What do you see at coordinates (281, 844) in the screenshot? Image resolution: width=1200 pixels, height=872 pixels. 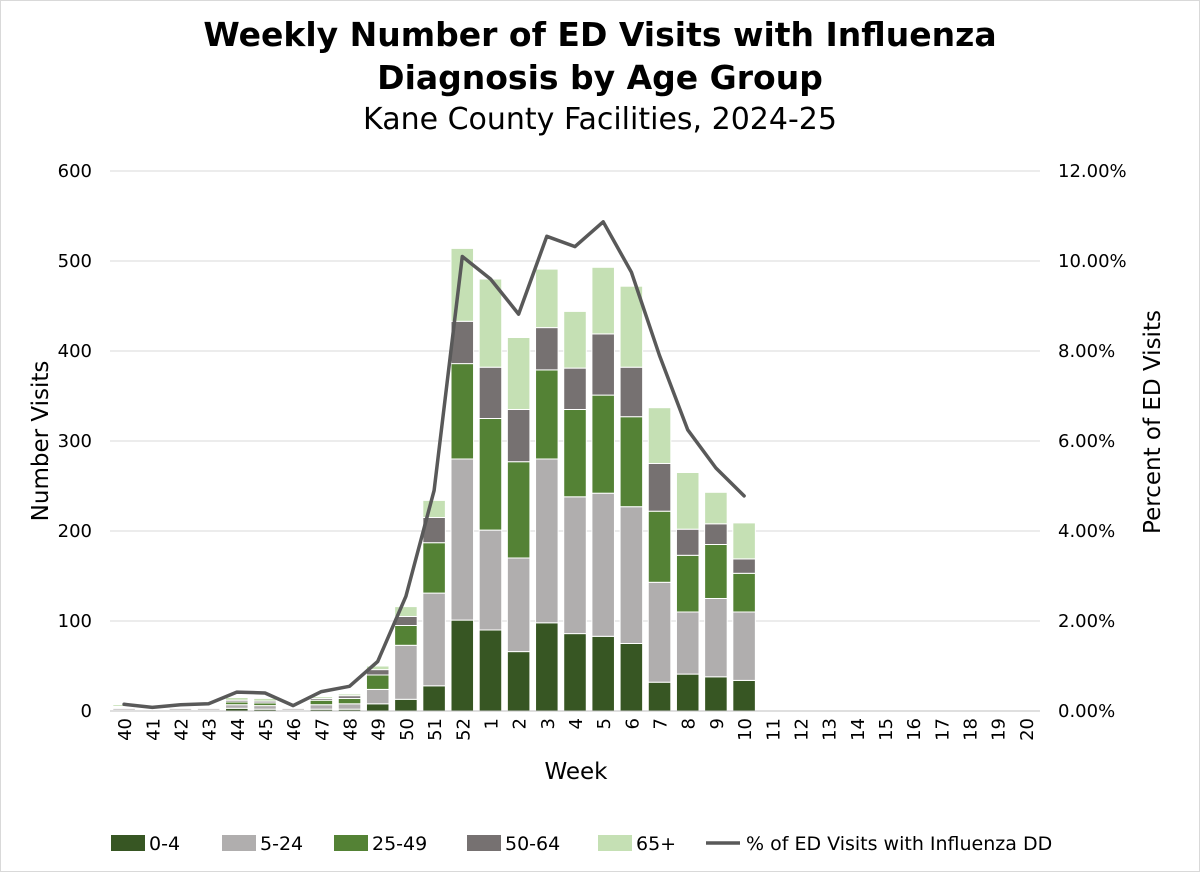 I see `legend-label: 5-24` at bounding box center [281, 844].